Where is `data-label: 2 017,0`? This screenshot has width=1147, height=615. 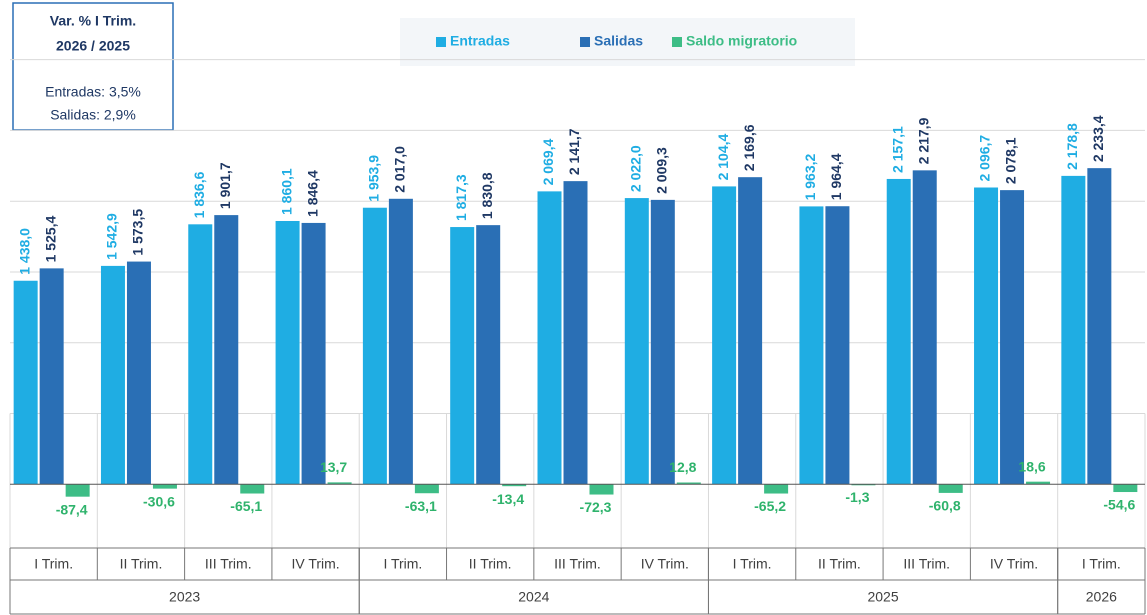 data-label: 2 017,0 is located at coordinates (400, 169).